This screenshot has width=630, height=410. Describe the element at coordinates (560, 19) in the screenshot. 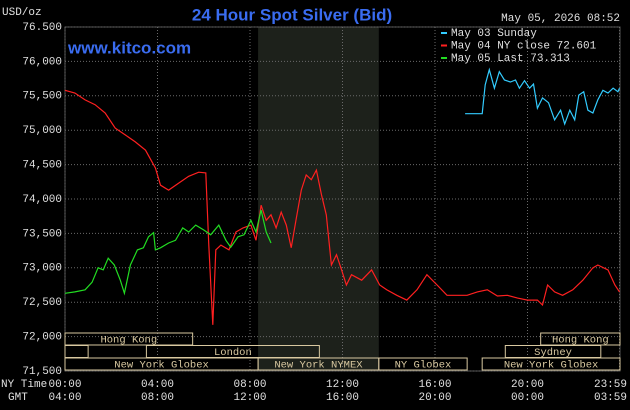

I see `timestamp: May 05, 2026 08:52` at that location.